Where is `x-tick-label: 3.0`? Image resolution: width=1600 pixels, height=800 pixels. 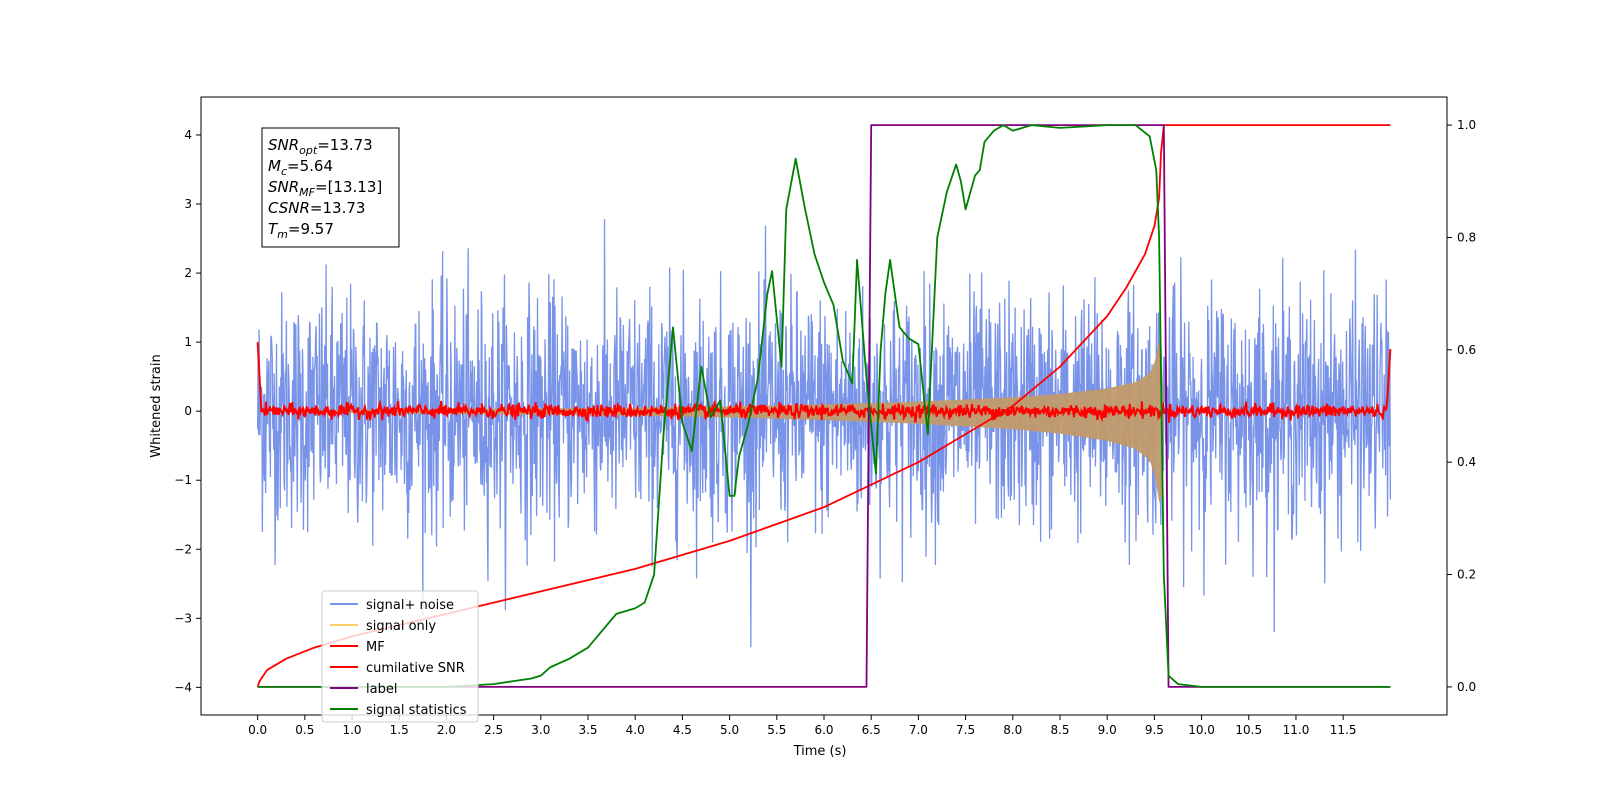
x-tick-label: 3.0 is located at coordinates (540, 730).